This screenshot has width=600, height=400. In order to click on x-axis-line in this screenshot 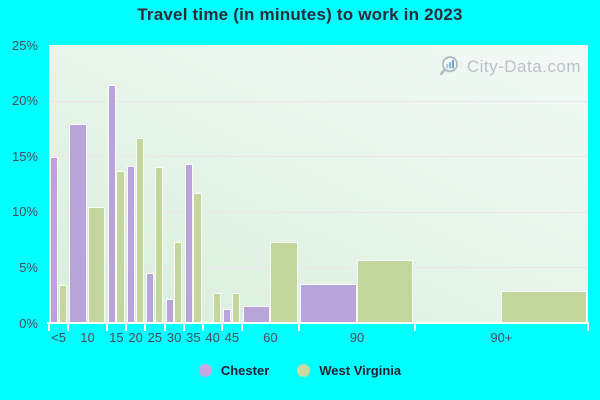, I will do `click(318, 322)`.